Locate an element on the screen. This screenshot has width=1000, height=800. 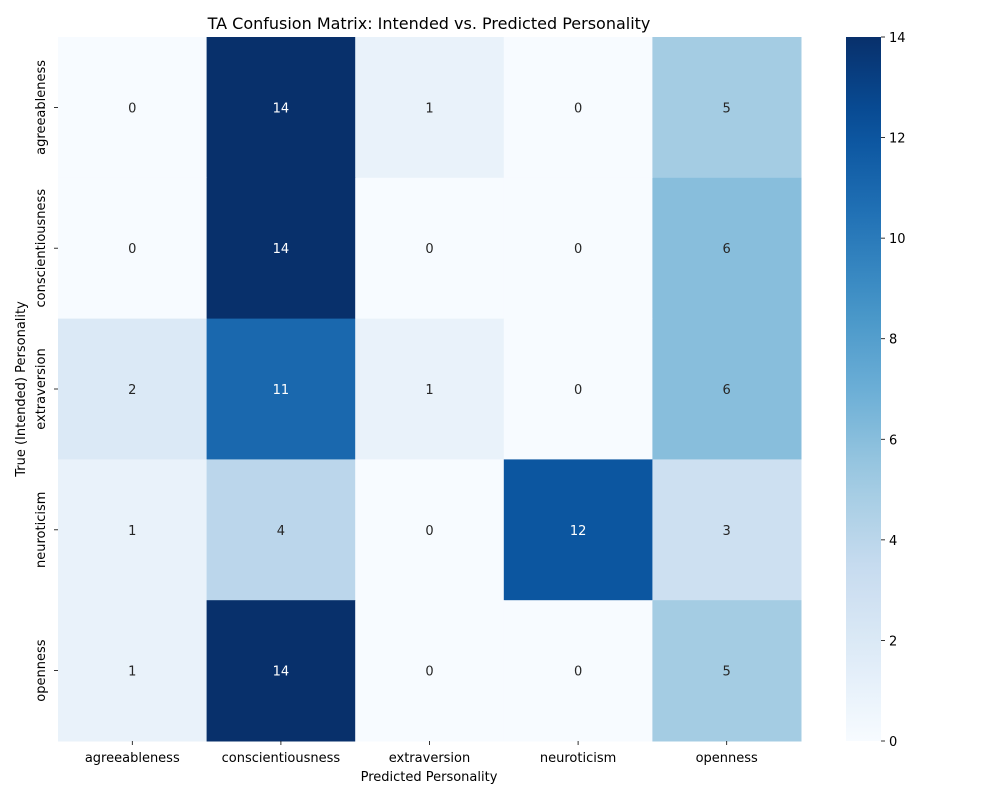
cell-value-label: 12 is located at coordinates (578, 531).